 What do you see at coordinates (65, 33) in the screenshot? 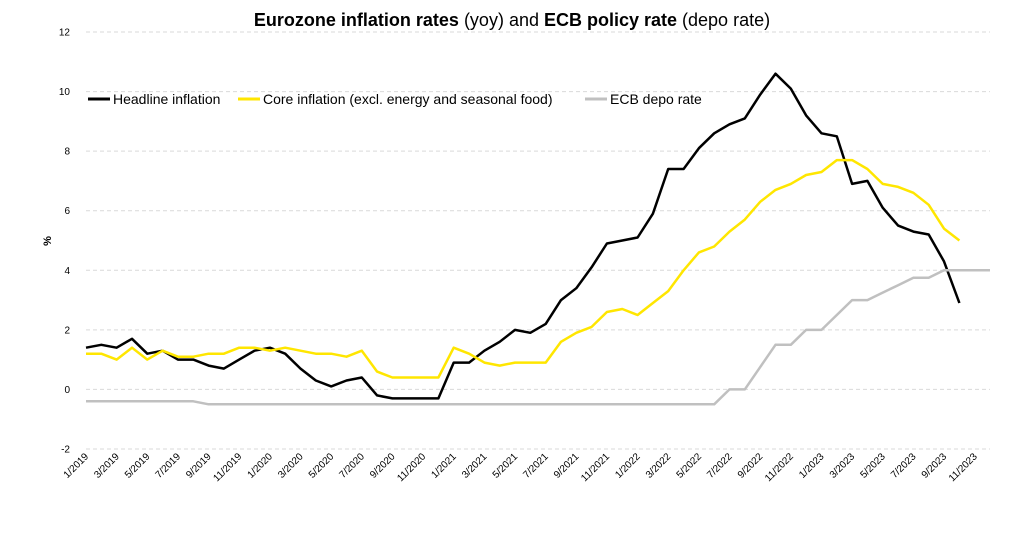
I see `y-tick-label: 12` at bounding box center [65, 33].